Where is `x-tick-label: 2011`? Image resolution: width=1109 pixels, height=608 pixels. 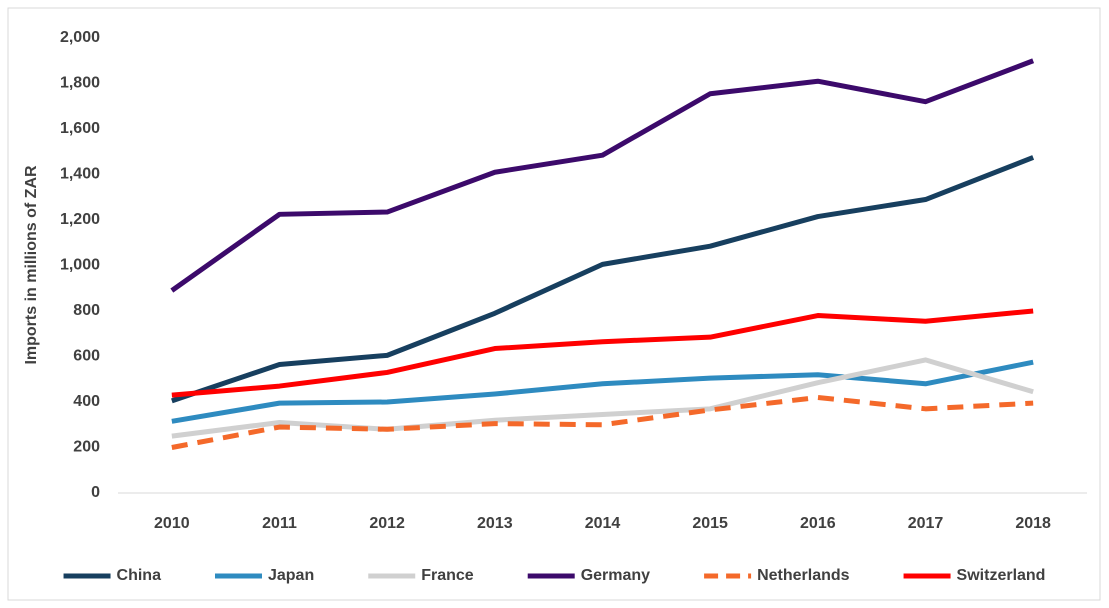 x-tick-label: 2011 is located at coordinates (279, 523).